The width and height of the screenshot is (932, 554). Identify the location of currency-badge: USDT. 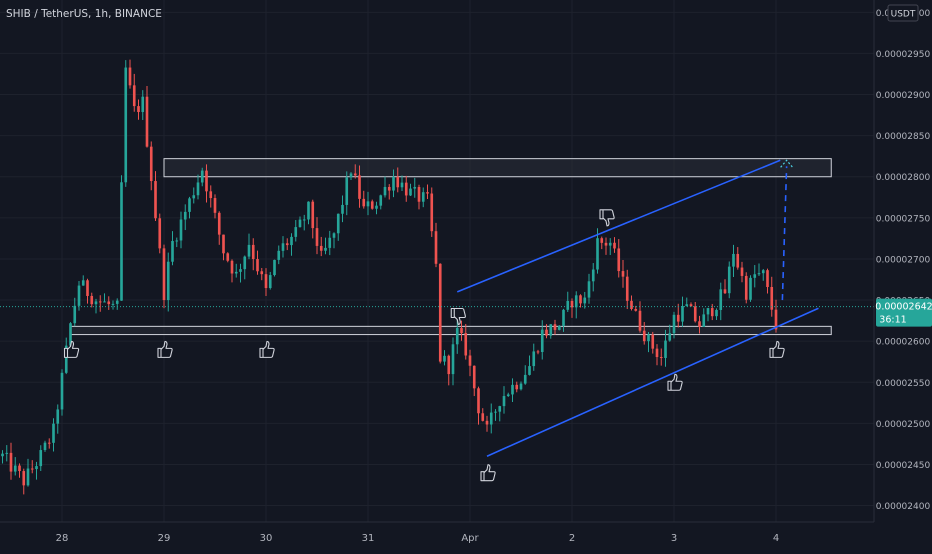
(903, 13).